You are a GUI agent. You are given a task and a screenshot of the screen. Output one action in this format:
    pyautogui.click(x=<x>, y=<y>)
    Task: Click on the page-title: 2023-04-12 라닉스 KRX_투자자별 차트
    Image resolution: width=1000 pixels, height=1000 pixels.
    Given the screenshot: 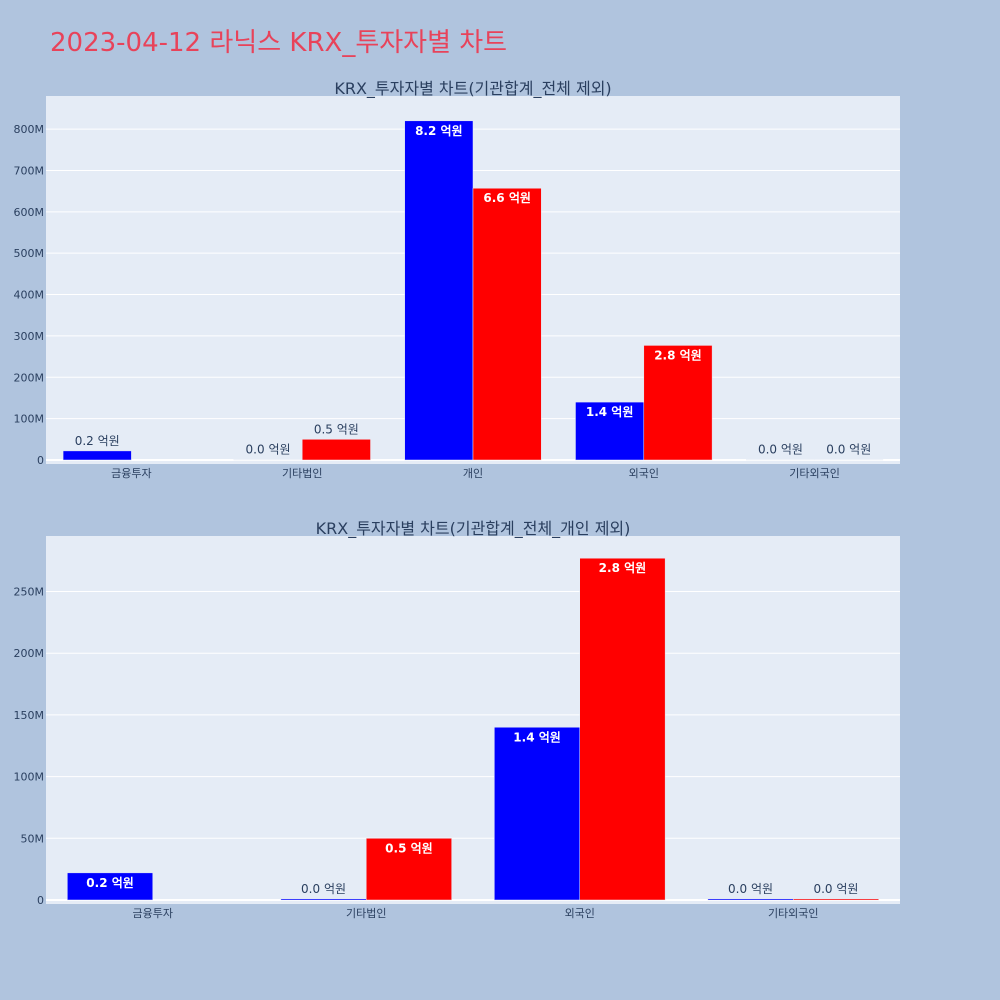 What is the action you would take?
    pyautogui.click(x=279, y=43)
    